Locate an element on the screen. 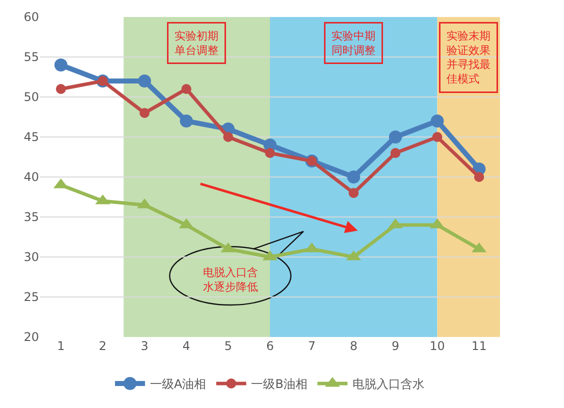 The height and width of the screenshot is (408, 564). annotation: 电脱入口含水逐步降低 is located at coordinates (230, 280).